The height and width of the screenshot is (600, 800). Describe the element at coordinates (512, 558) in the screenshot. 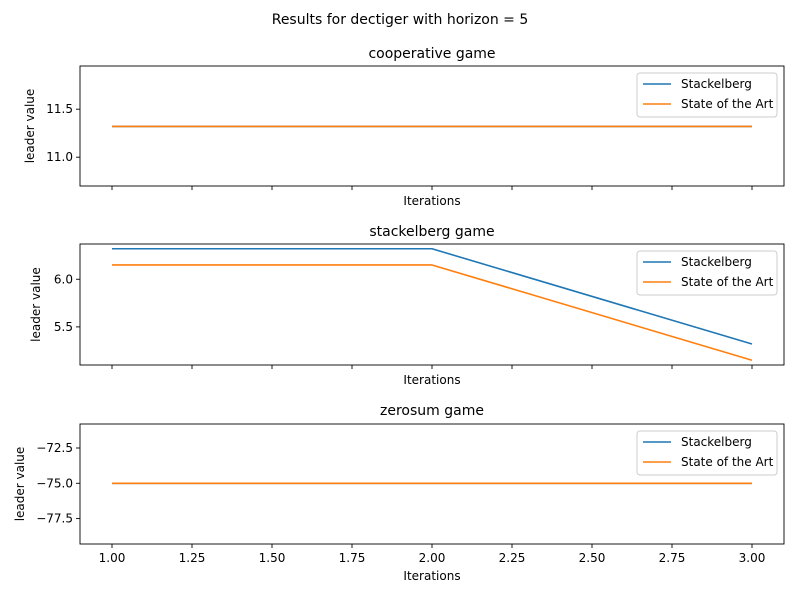

I see `x-tick-label: 2.25` at that location.